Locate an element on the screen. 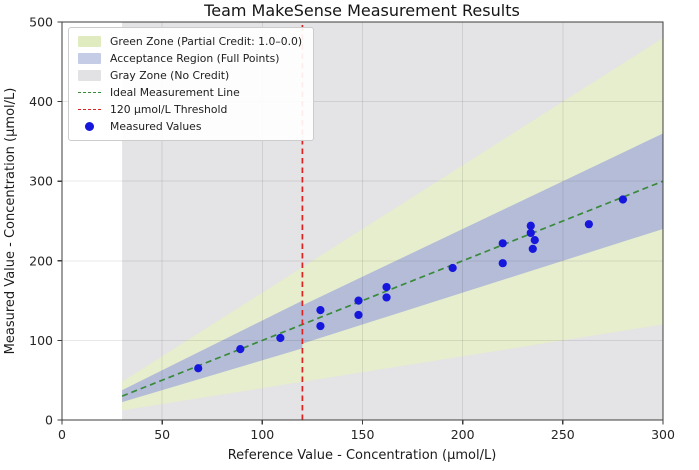  legend-item: Green Zone (Partial Credit: 1.0–0.0) is located at coordinates (190, 41).